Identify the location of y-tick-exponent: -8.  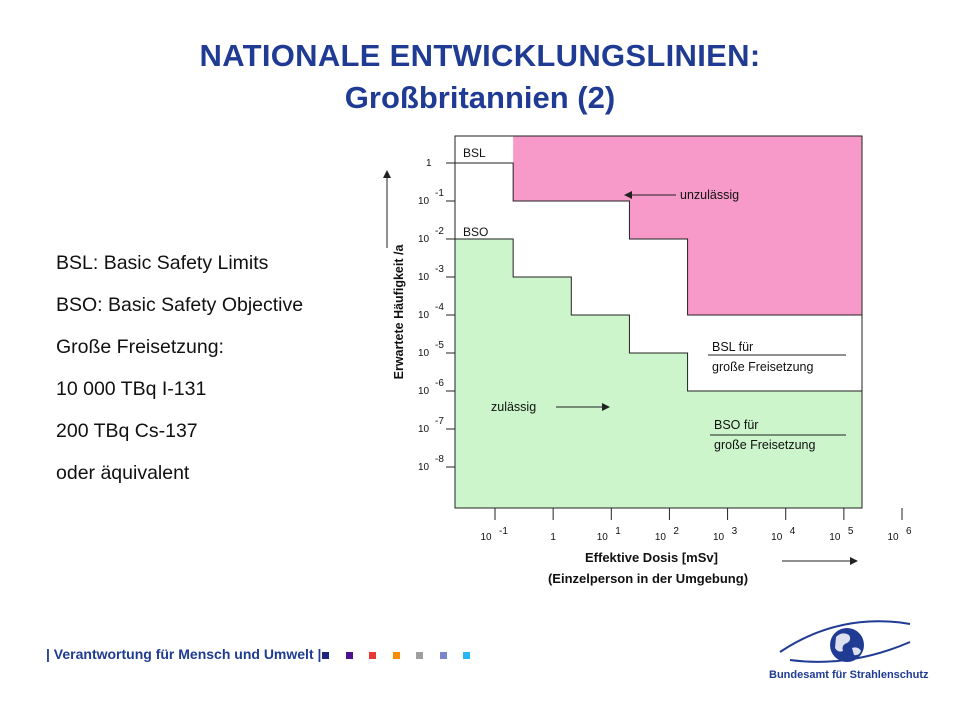
(439, 459).